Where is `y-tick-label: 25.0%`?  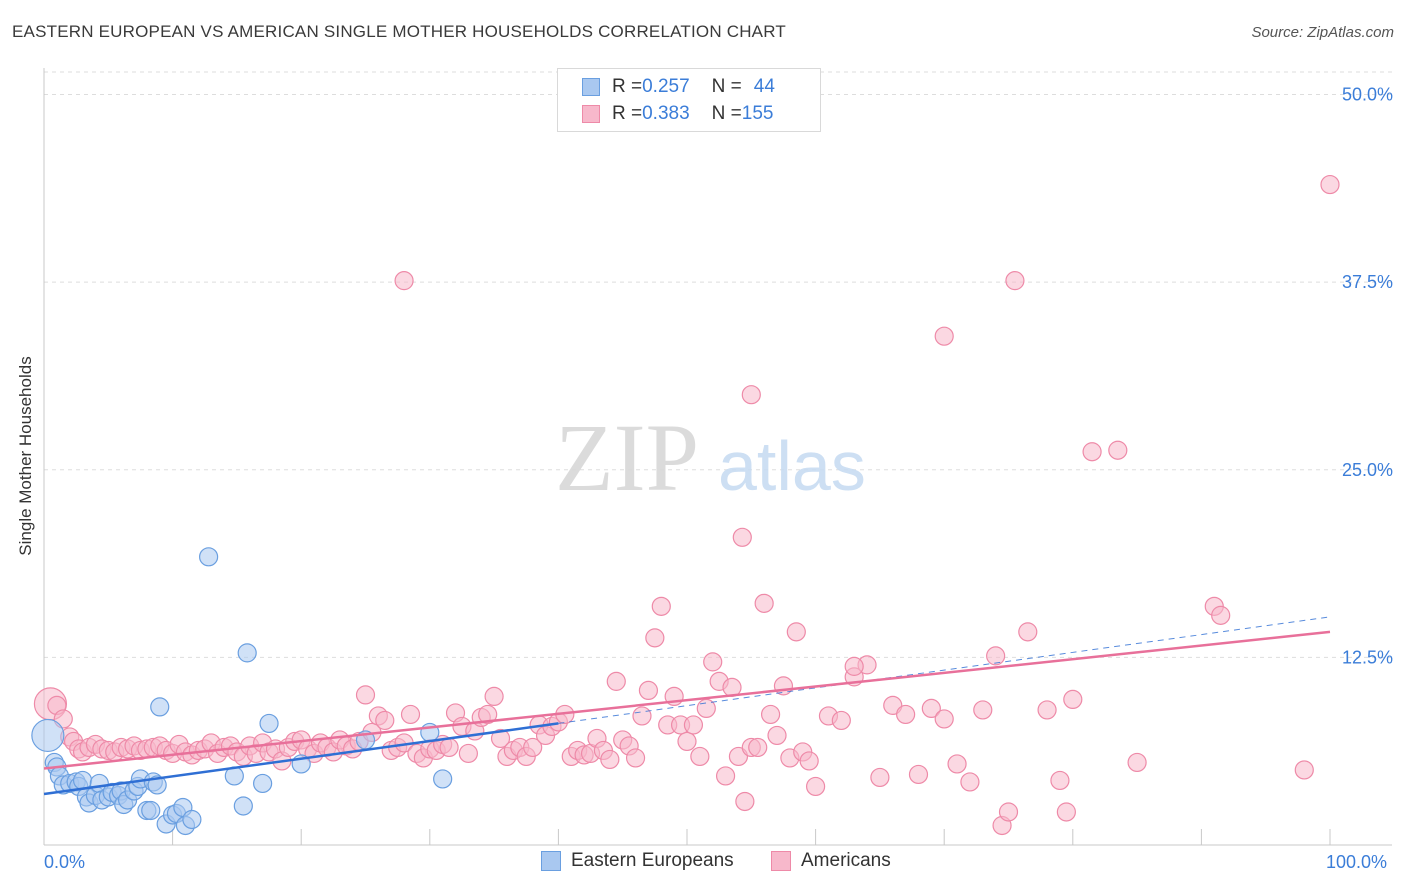 y-tick-label: 25.0% is located at coordinates (1367, 470).